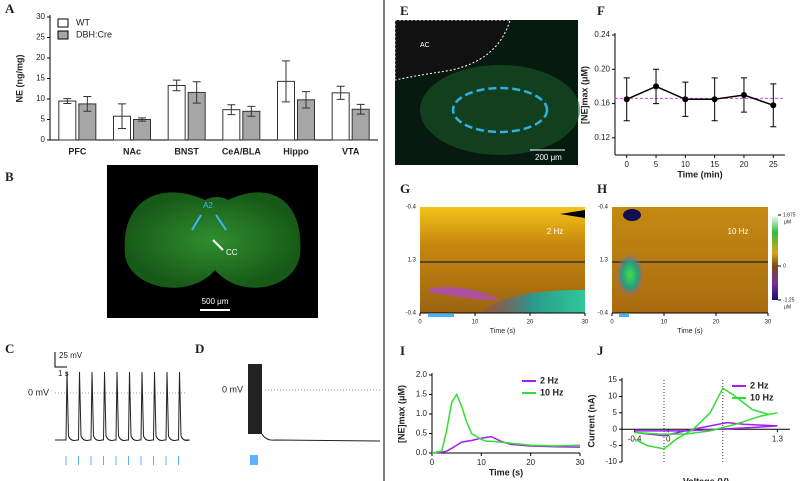  I want to click on y-axis-label: NE (ng/mg), so click(19, 79).